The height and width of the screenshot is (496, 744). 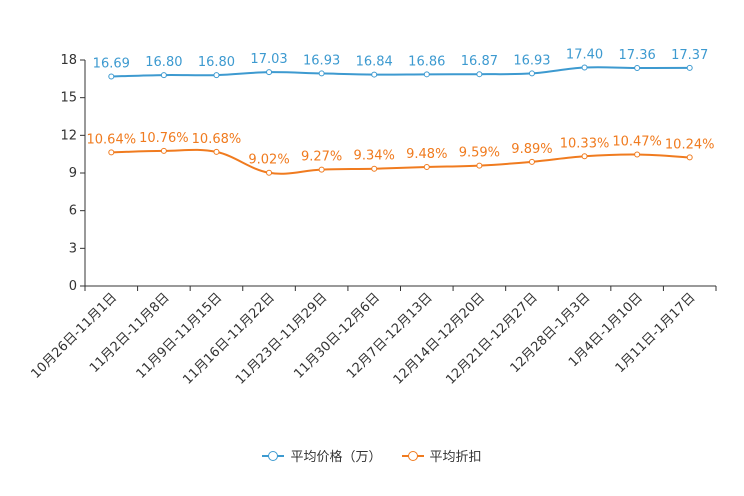 What do you see at coordinates (400, 72) in the screenshot?
I see `price-series-line` at bounding box center [400, 72].